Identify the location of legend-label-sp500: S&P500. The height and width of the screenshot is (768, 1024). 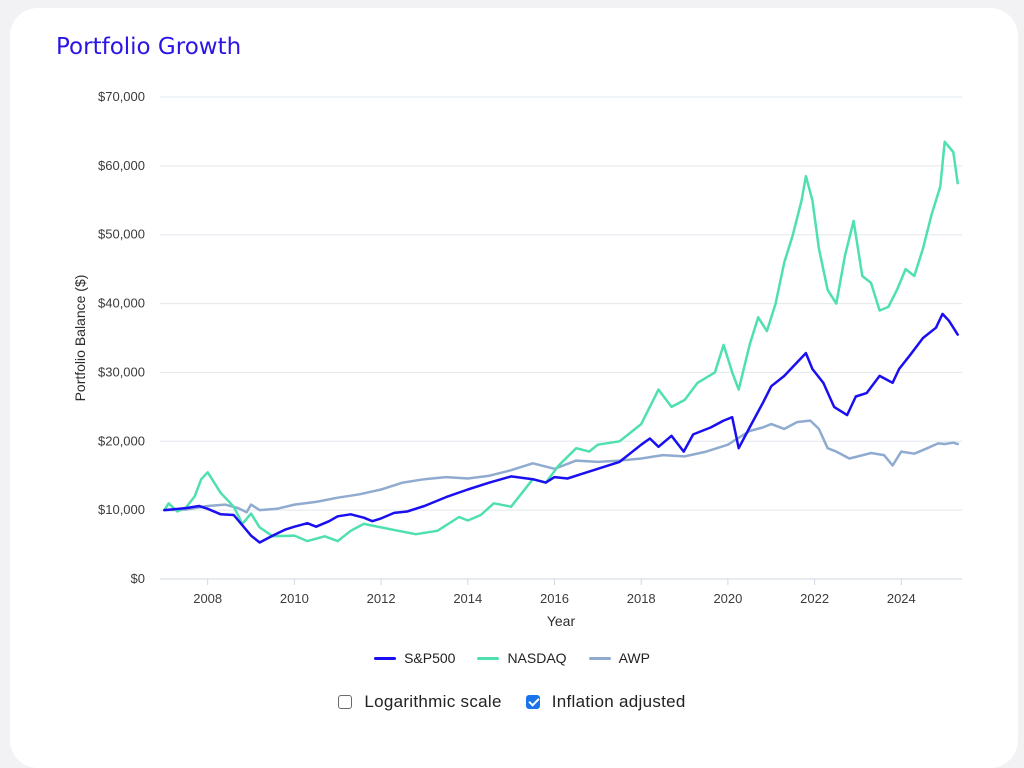
(430, 658).